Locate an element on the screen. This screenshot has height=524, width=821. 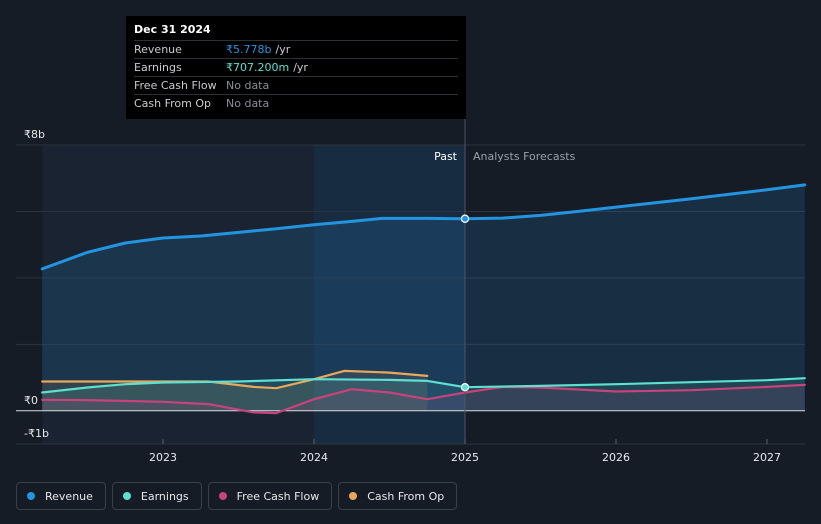
x-tick-label: 2025 is located at coordinates (465, 457).